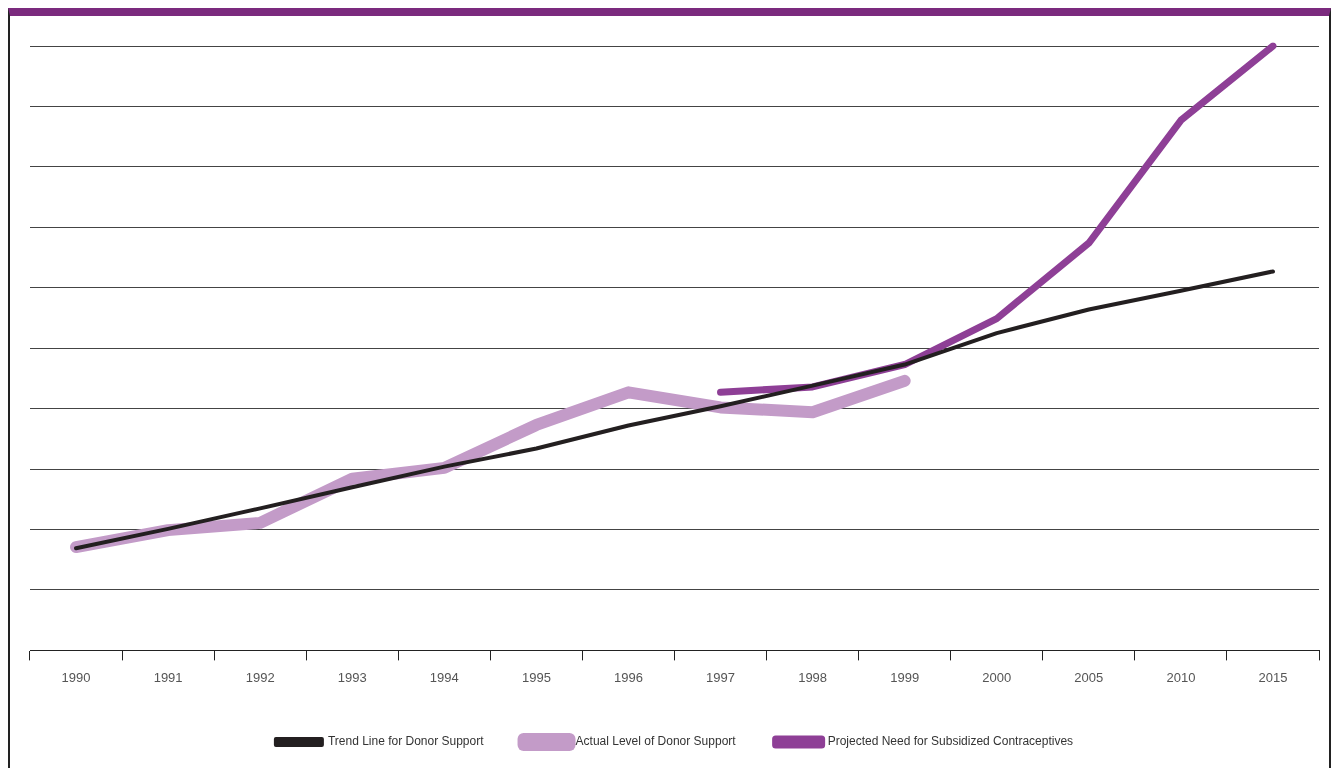 The width and height of the screenshot is (1339, 778). Describe the element at coordinates (813, 677) in the screenshot. I see `x-tick-label: 1998` at that location.